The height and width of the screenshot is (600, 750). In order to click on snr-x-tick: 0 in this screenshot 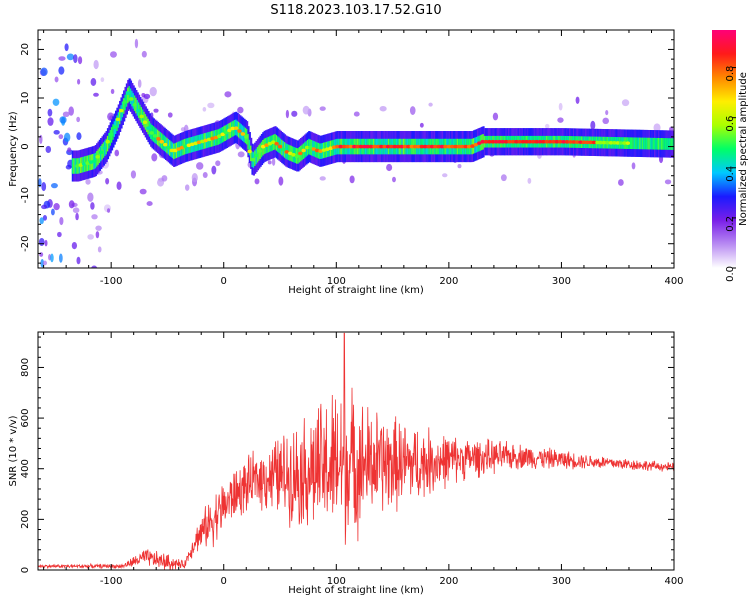, I will do `click(224, 459)`.